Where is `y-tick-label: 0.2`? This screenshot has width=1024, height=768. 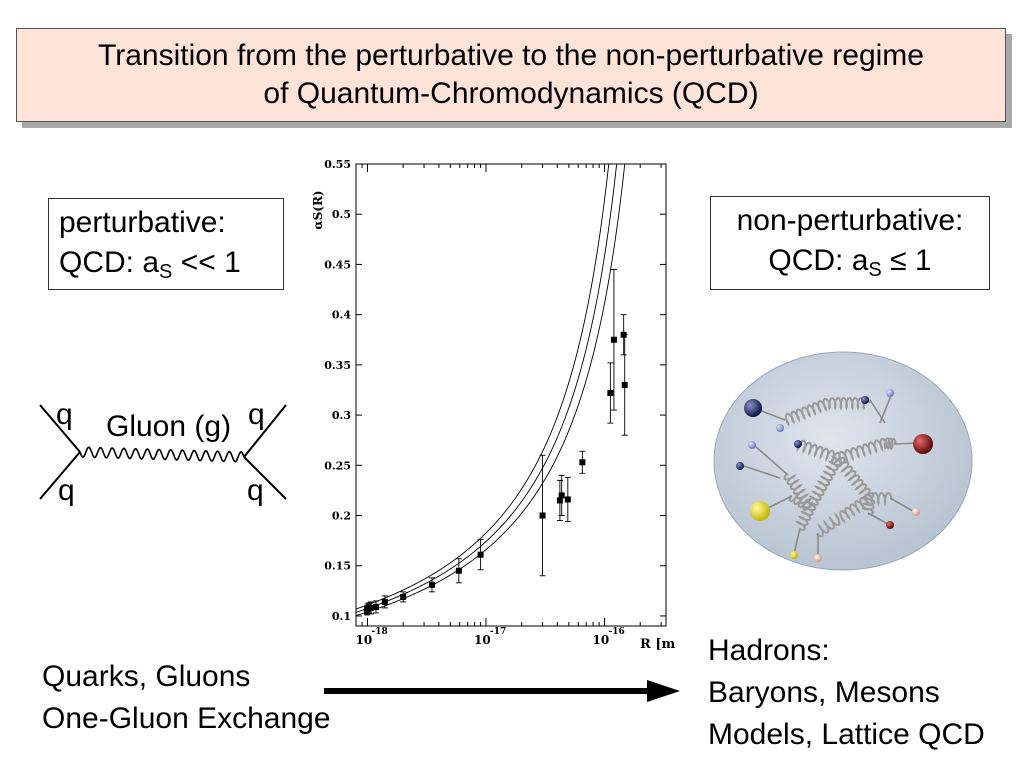
y-tick-label: 0.2 is located at coordinates (341, 516).